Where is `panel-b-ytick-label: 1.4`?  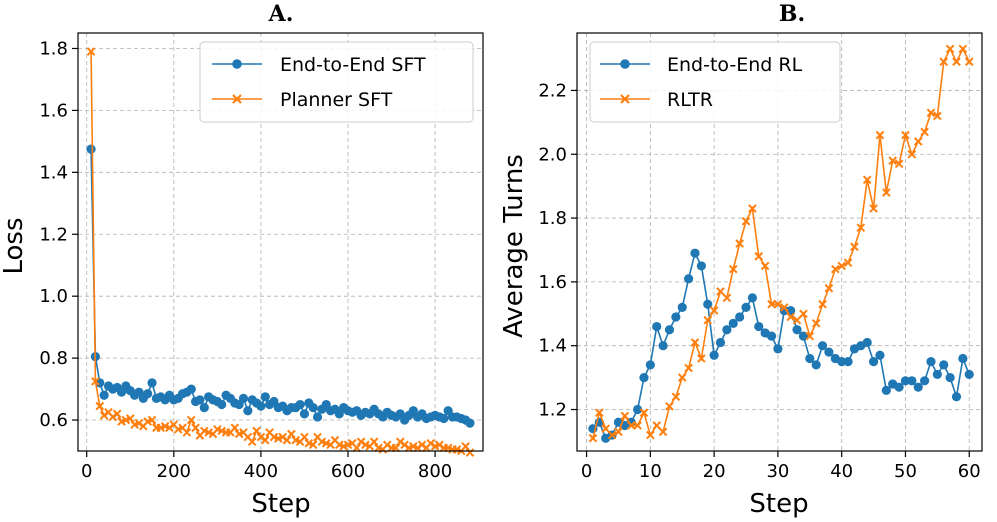
panel-b-ytick-label: 1.4 is located at coordinates (552, 346).